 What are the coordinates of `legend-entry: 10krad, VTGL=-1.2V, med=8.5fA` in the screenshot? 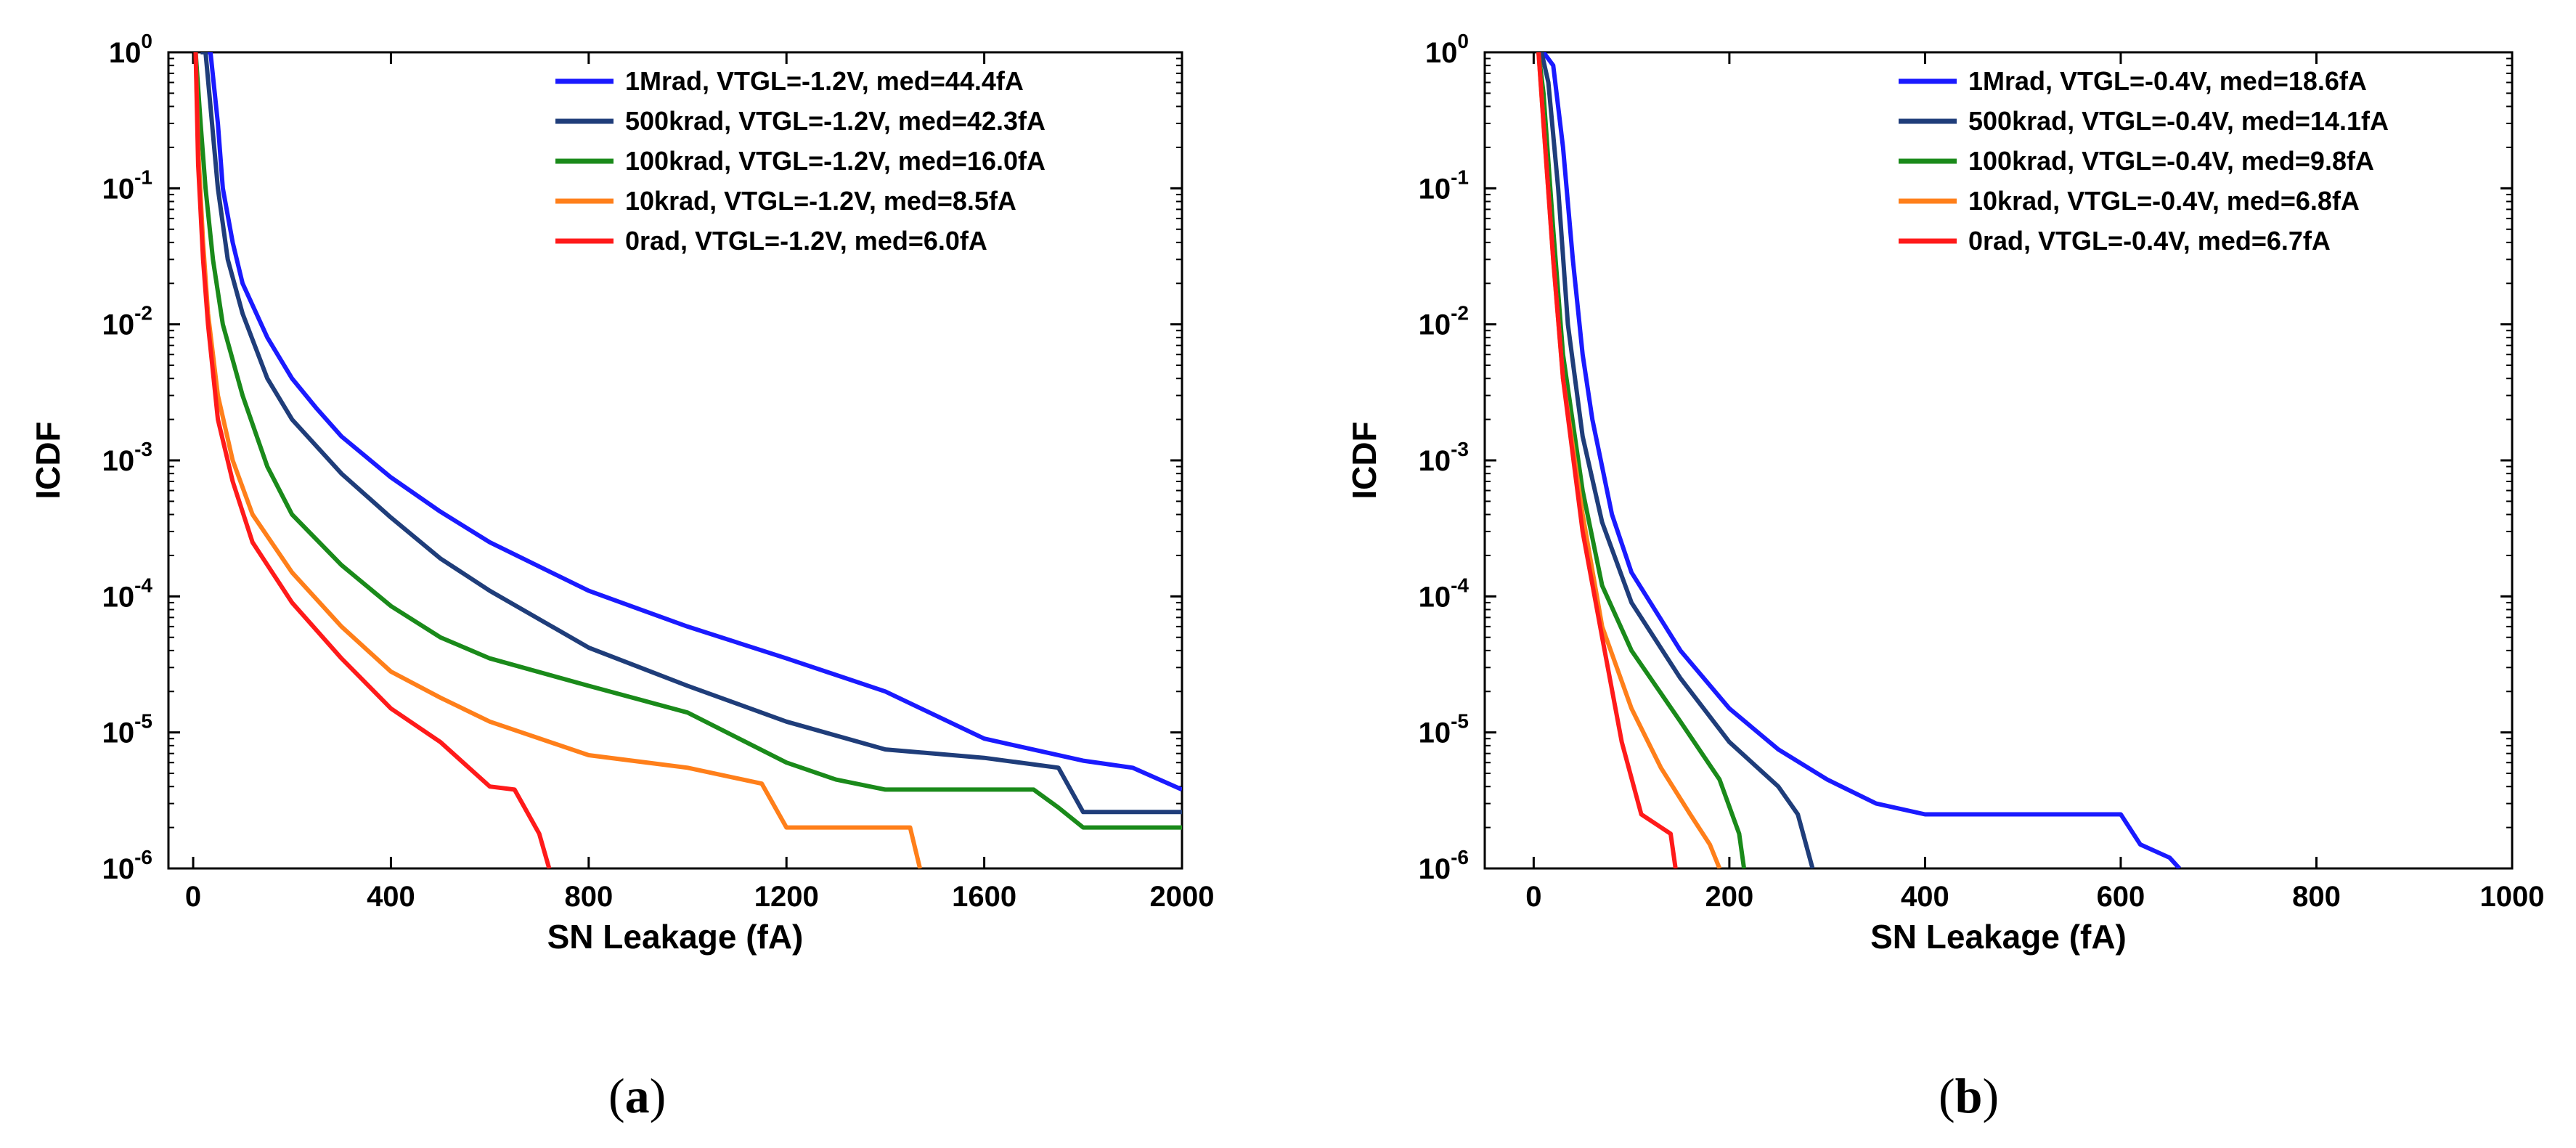 It's located at (820, 201).